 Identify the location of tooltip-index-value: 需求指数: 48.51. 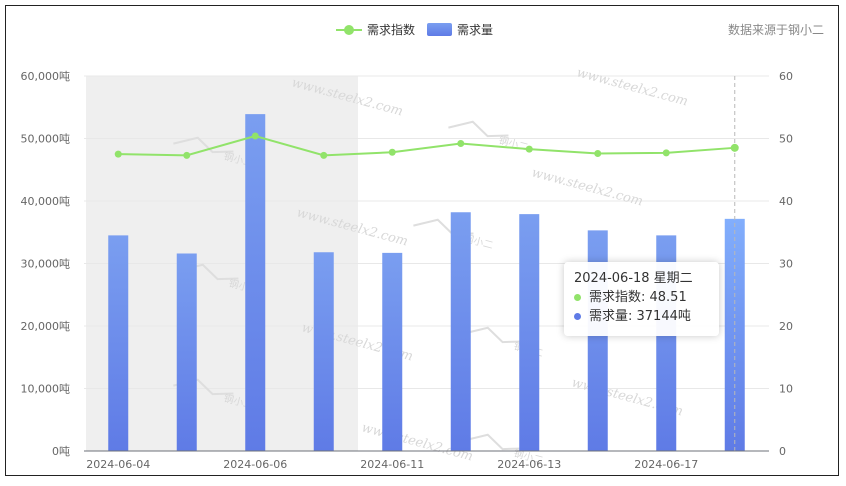
(638, 297).